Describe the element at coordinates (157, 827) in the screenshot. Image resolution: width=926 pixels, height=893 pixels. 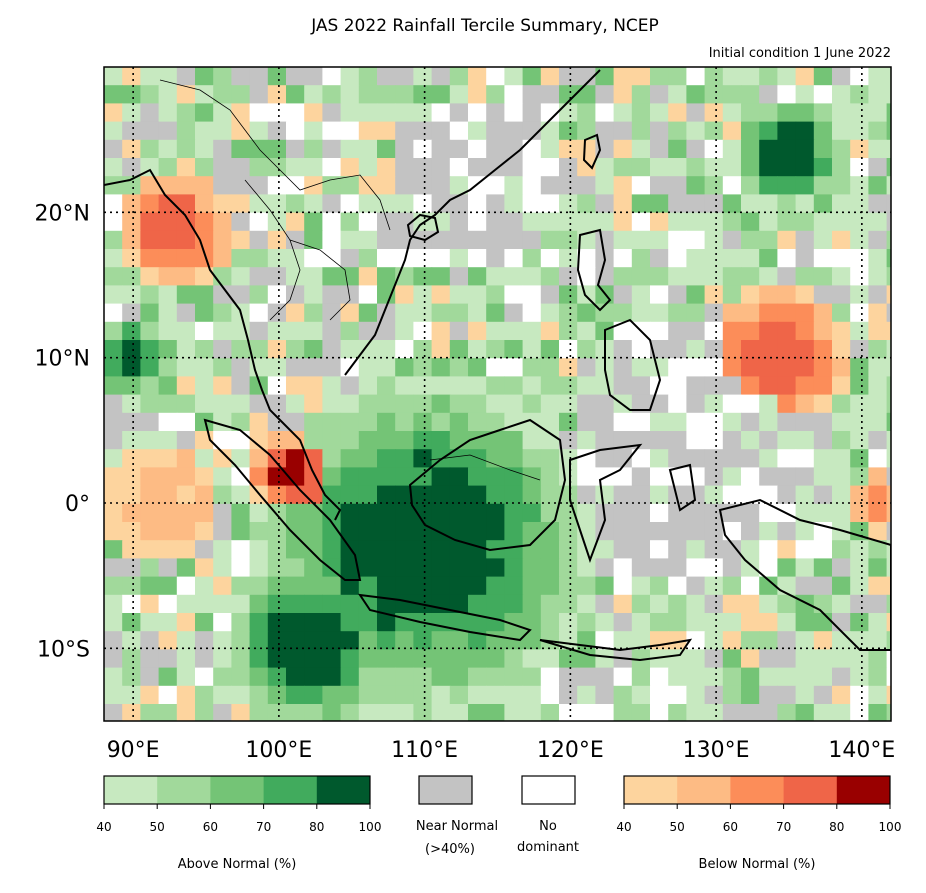
I see `above-normal-colorbar-tick-label: 50` at that location.